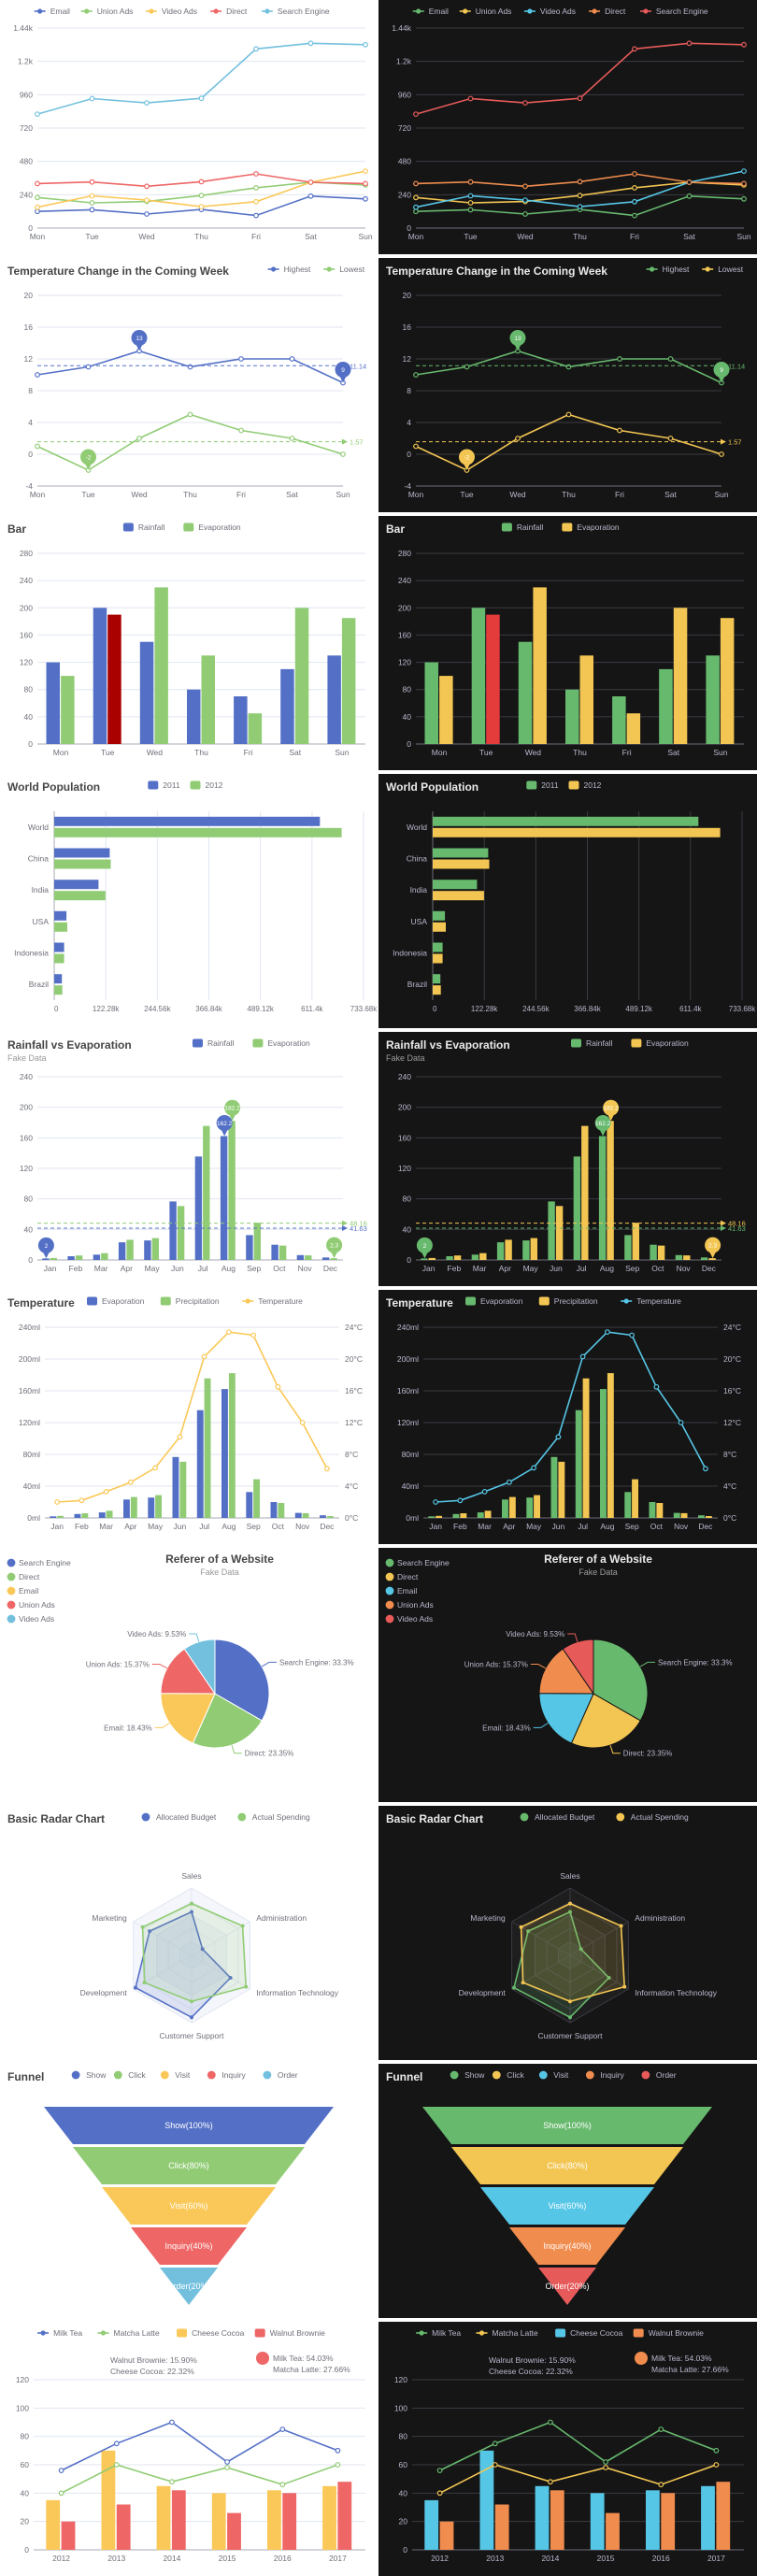 This screenshot has height=2576, width=757. What do you see at coordinates (190, 367) in the screenshot?
I see `series-highest` at bounding box center [190, 367].